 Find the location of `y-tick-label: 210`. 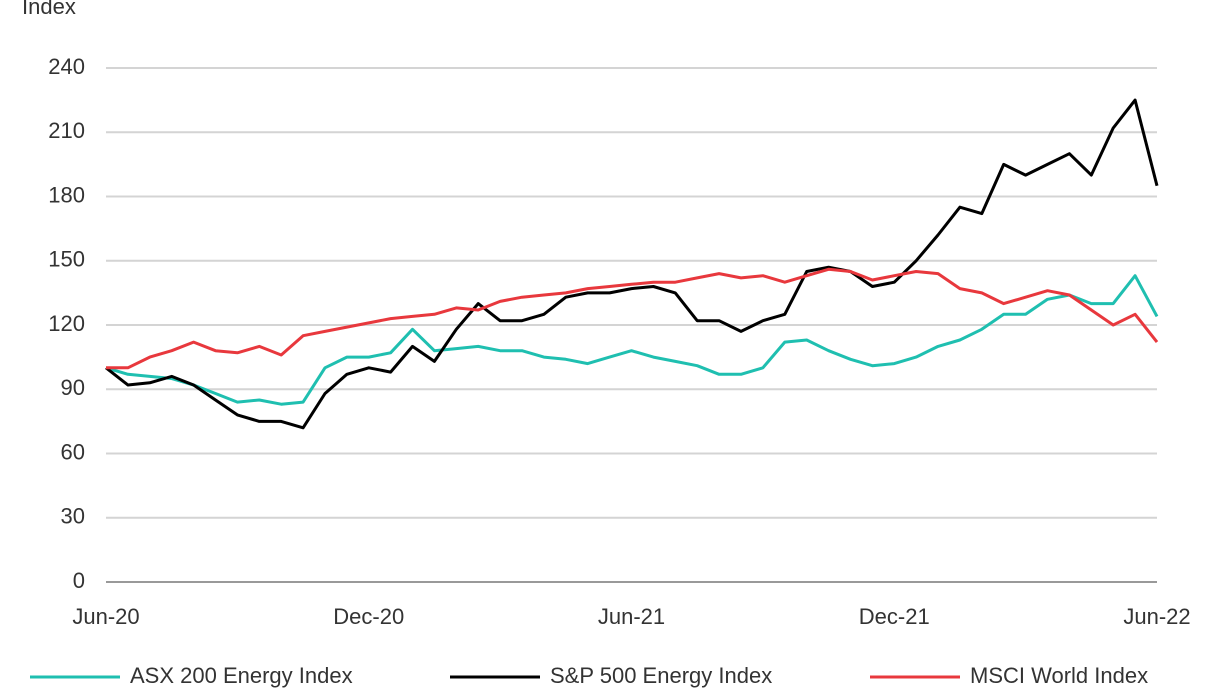

y-tick-label: 210 is located at coordinates (66, 130).